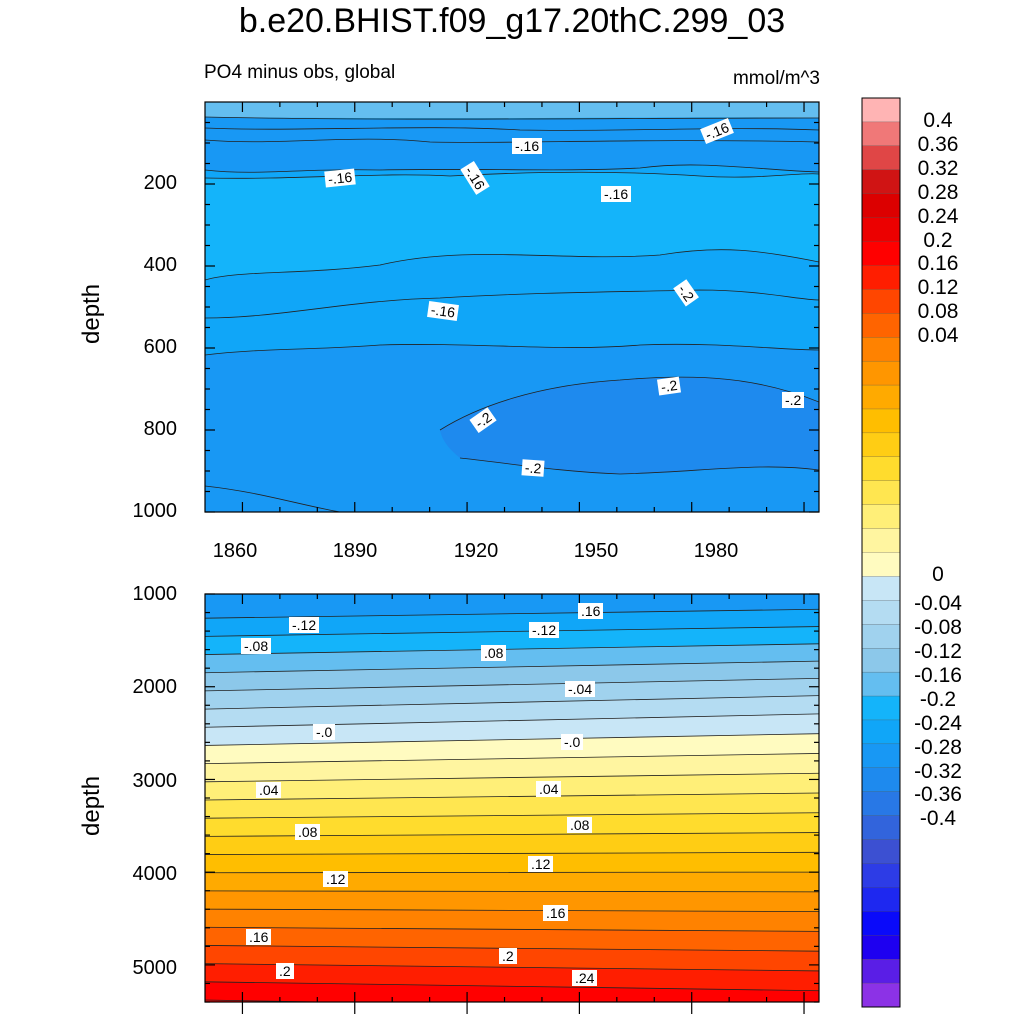 The height and width of the screenshot is (1024, 1024). What do you see at coordinates (938, 699) in the screenshot?
I see `colorbar-label: -0.2` at bounding box center [938, 699].